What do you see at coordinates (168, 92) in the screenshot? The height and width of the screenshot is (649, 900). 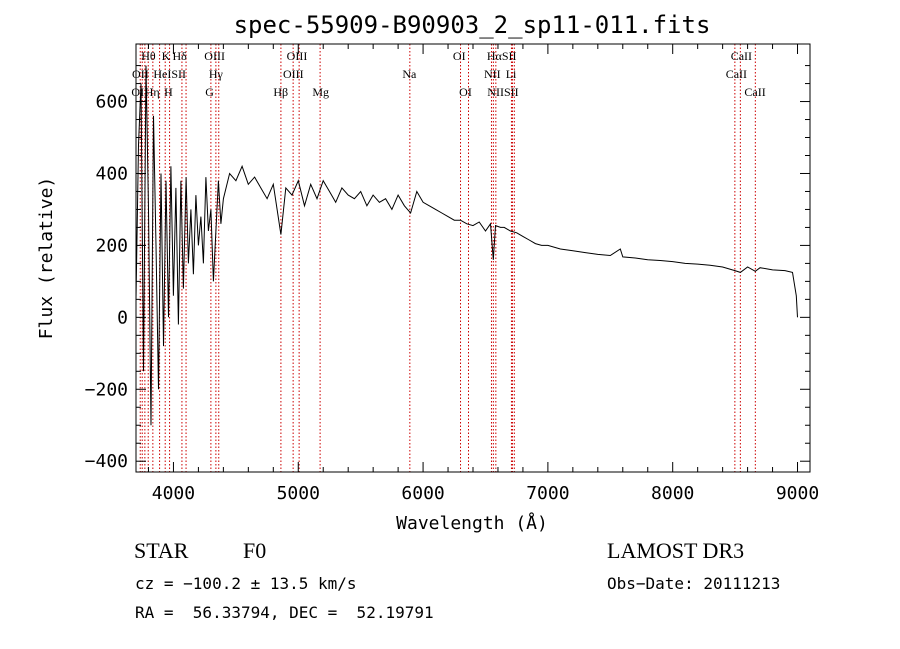 I see `marker-label: H` at bounding box center [168, 92].